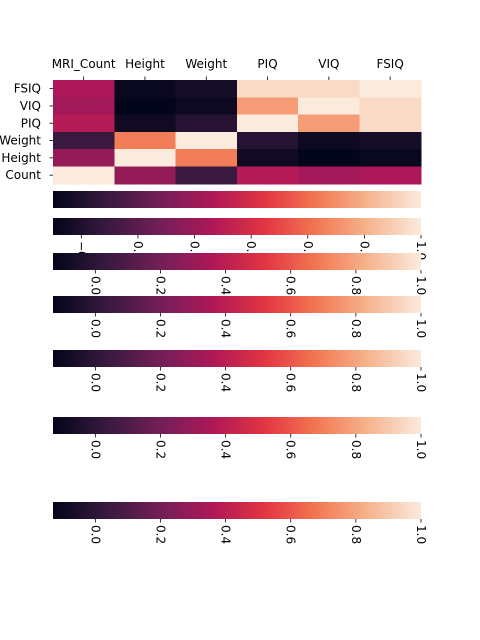  What do you see at coordinates (21, 158) in the screenshot?
I see `y-tick-label: Height` at bounding box center [21, 158].